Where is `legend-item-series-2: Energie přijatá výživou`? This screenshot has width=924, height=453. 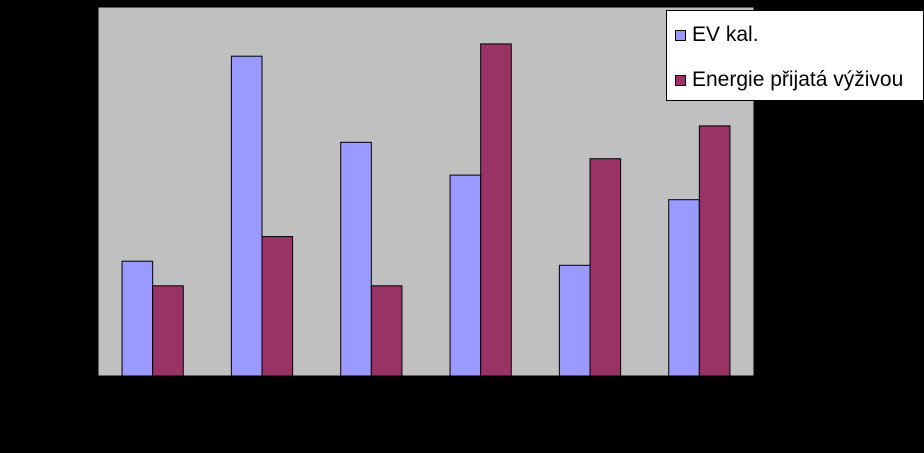 legend-item-series-2: Energie přijatá výživou is located at coordinates (789, 80).